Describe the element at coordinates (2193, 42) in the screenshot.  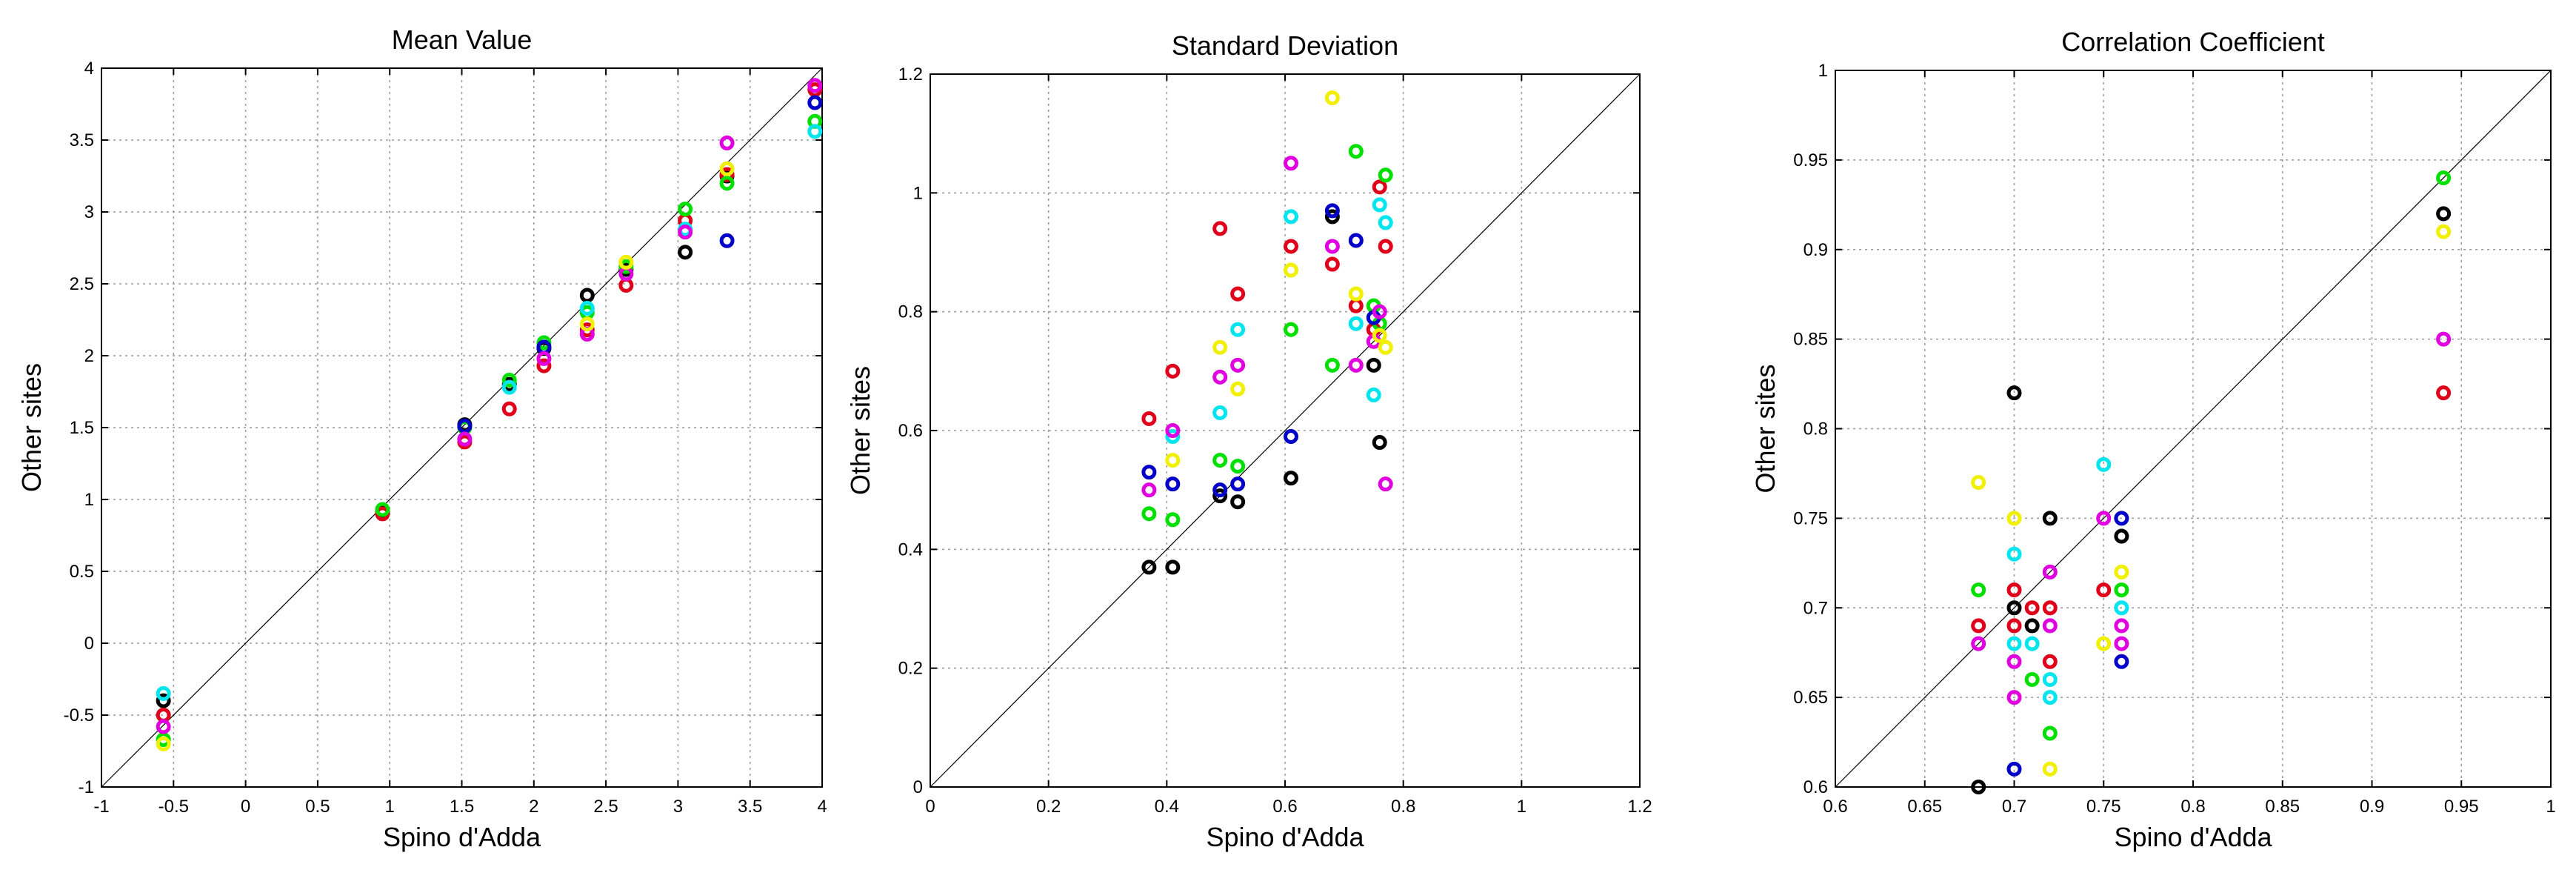
I see `chart-title: Correlation Coefficient` at that location.